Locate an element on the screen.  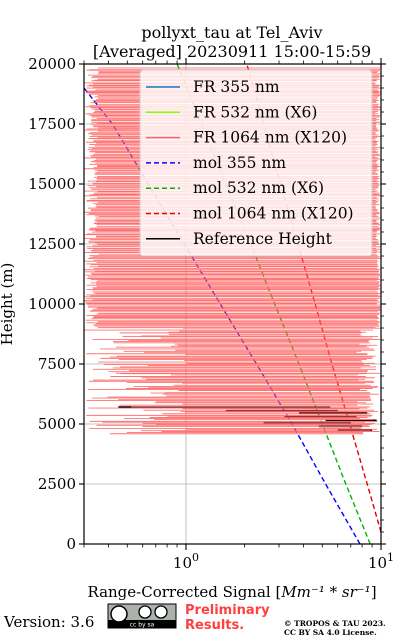
legend-label: FR 355 nm is located at coordinates (236, 87).